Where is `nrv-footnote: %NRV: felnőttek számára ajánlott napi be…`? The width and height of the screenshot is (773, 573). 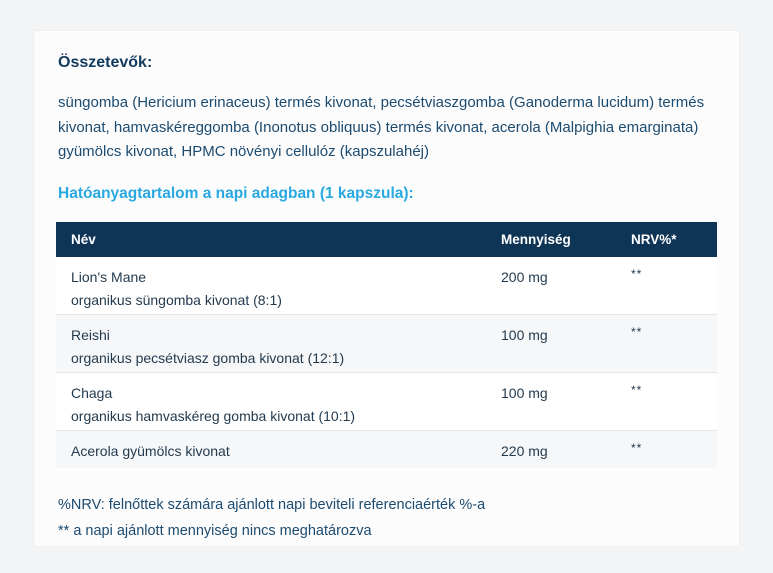
nrv-footnote: %NRV: felnőttek számára ajánlott napi be… is located at coordinates (272, 504).